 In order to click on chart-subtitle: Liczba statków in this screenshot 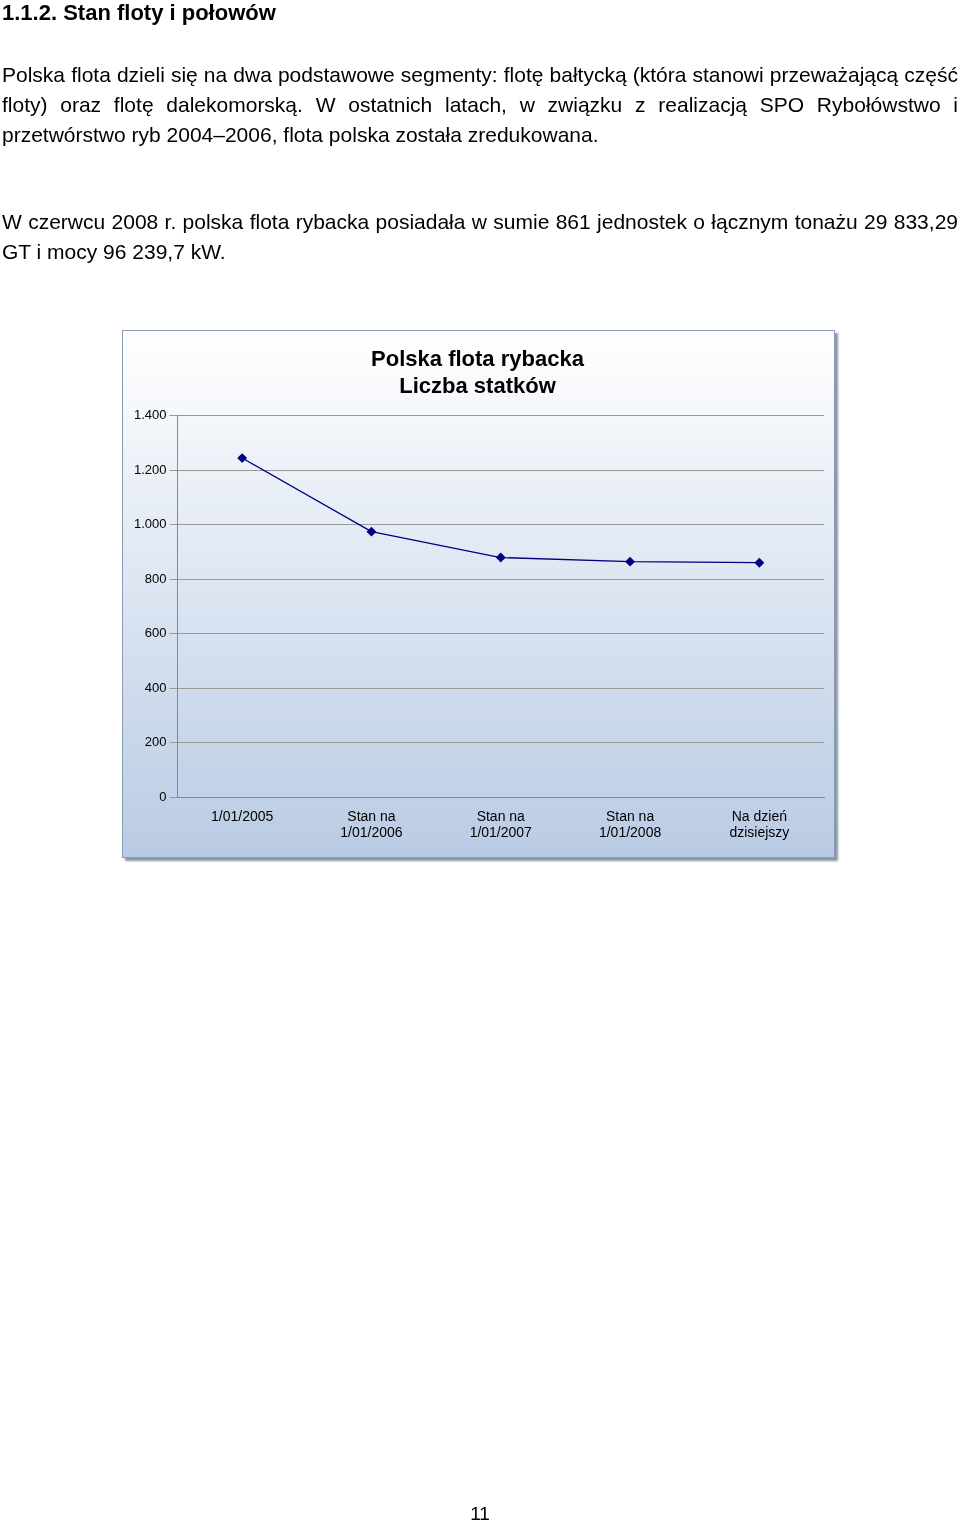, I will do `click(478, 385)`.